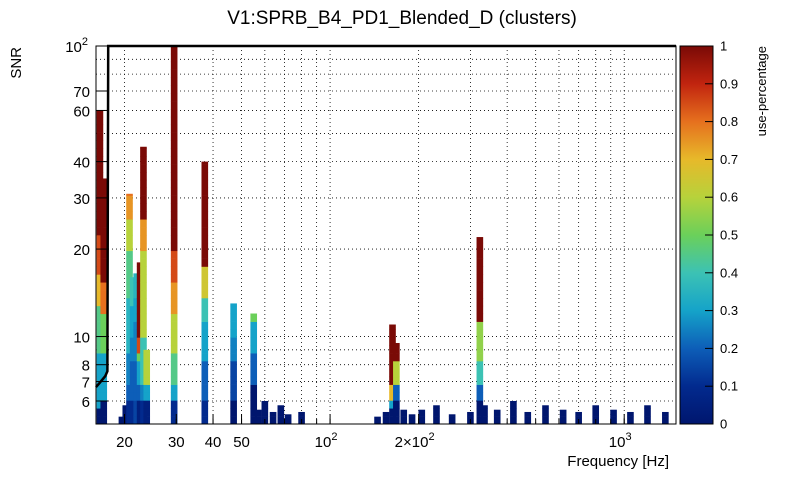 This screenshot has height=477, width=805. What do you see at coordinates (374, 432) in the screenshot?
I see `x-axis-ticks: 20 30 40 50 102 2×102 103` at bounding box center [374, 432].